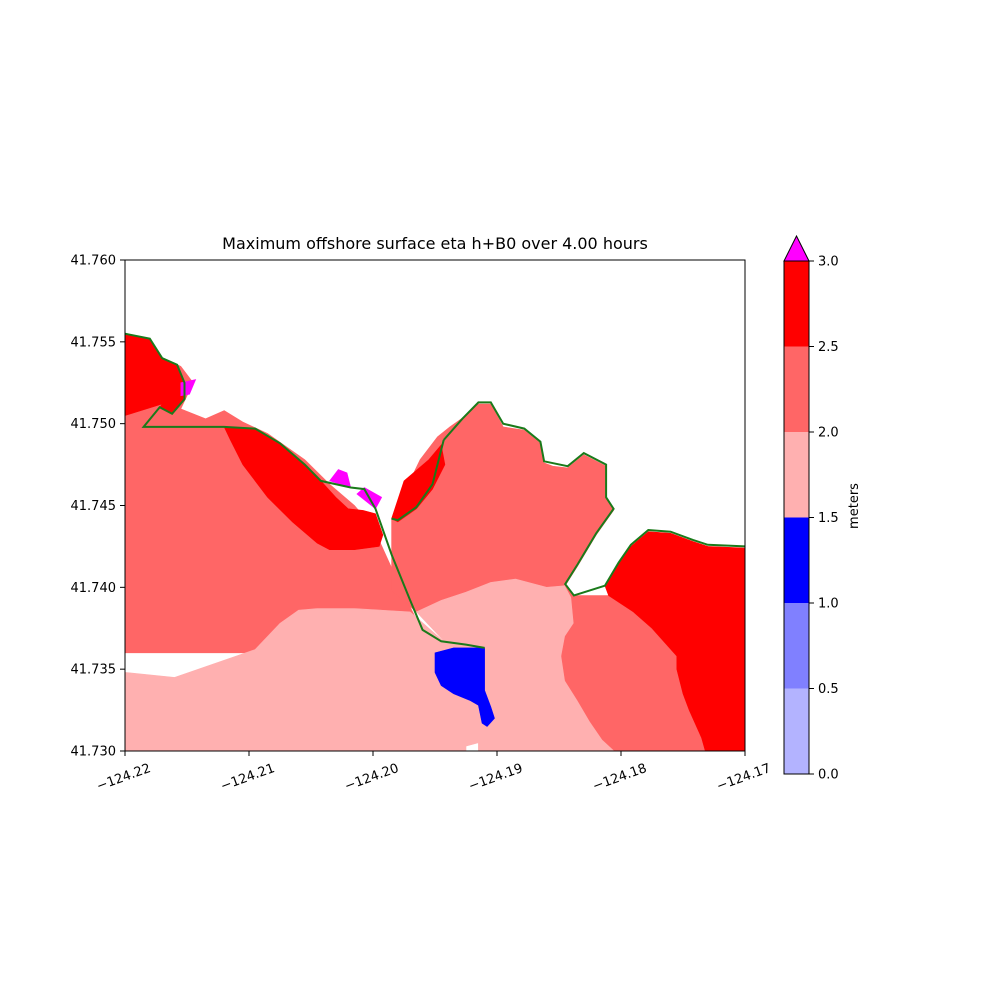 The image size is (1000, 1000). I want to click on y-tick-label: 41.740, so click(94, 588).